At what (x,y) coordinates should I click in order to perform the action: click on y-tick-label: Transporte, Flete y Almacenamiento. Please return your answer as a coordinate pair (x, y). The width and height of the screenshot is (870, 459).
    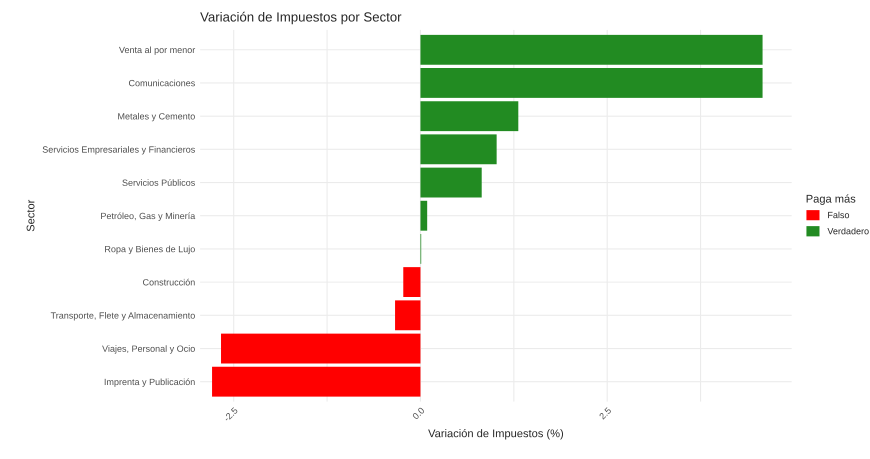
    Looking at the image, I should click on (122, 316).